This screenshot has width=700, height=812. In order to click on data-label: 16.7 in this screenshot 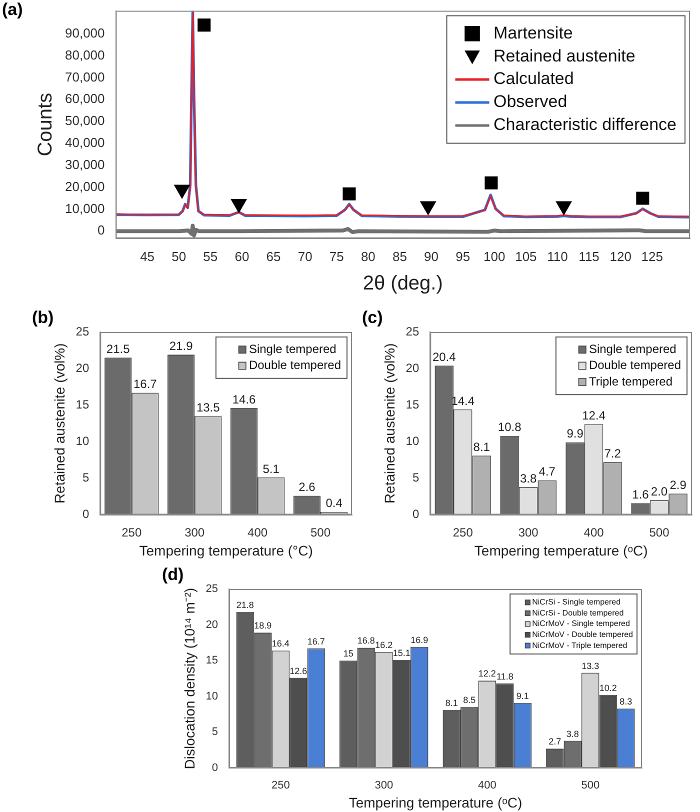, I will do `click(145, 384)`.